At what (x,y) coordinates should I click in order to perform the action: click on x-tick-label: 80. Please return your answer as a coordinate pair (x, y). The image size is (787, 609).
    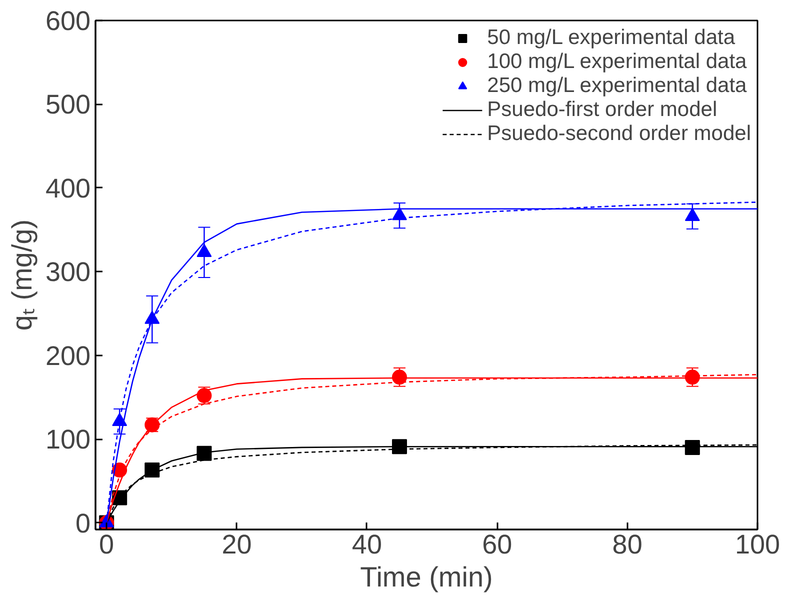
    Looking at the image, I should click on (627, 545).